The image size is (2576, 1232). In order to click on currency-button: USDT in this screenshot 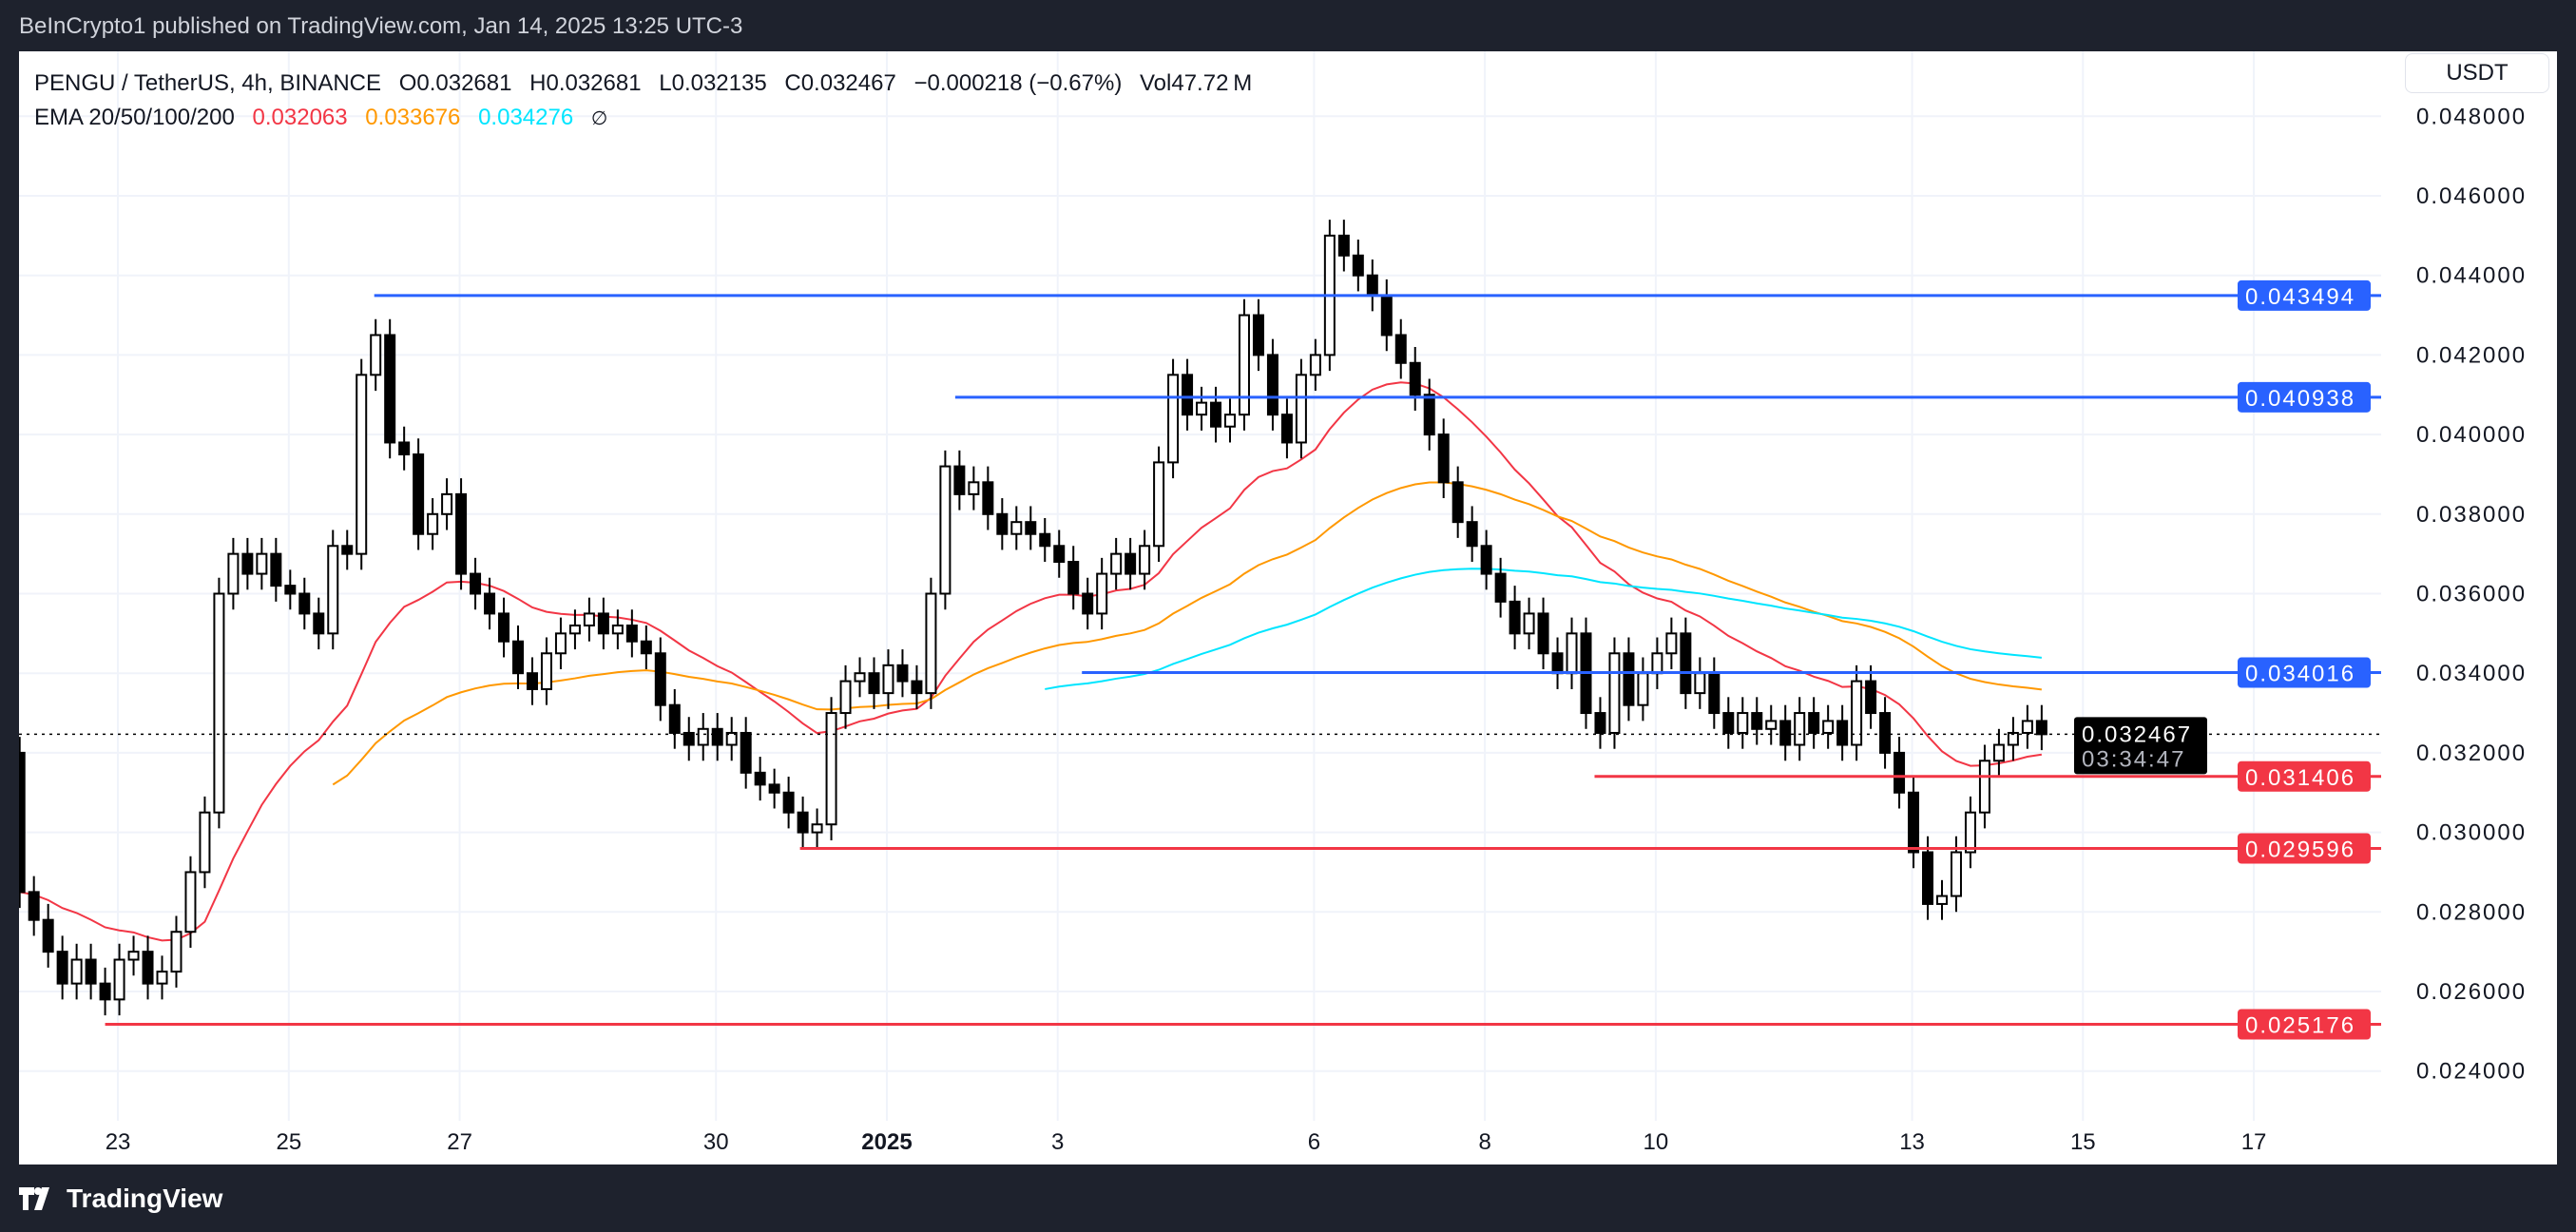, I will do `click(2477, 73)`.